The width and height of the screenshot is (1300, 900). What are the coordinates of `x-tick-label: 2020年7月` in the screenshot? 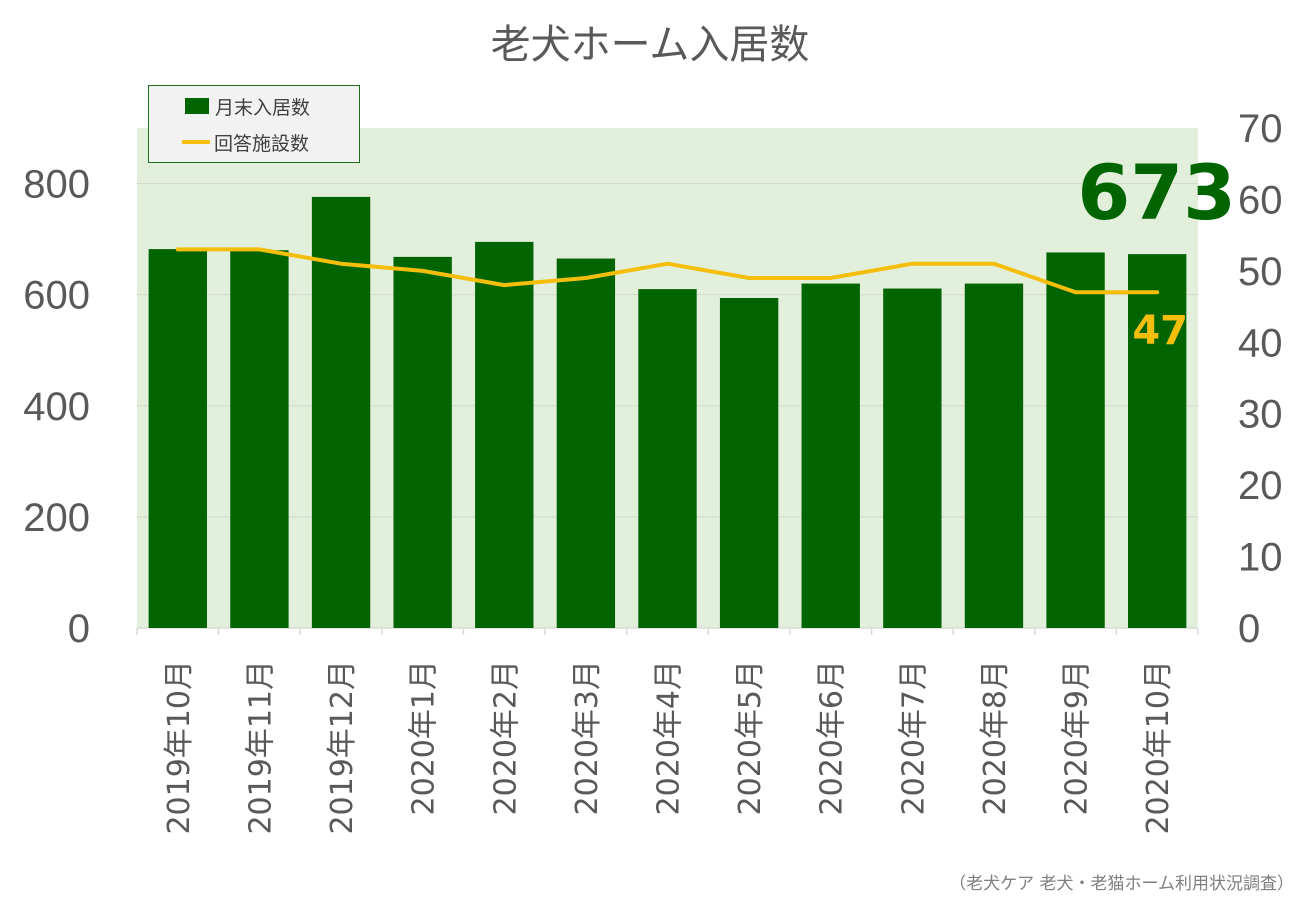 It's located at (913, 737).